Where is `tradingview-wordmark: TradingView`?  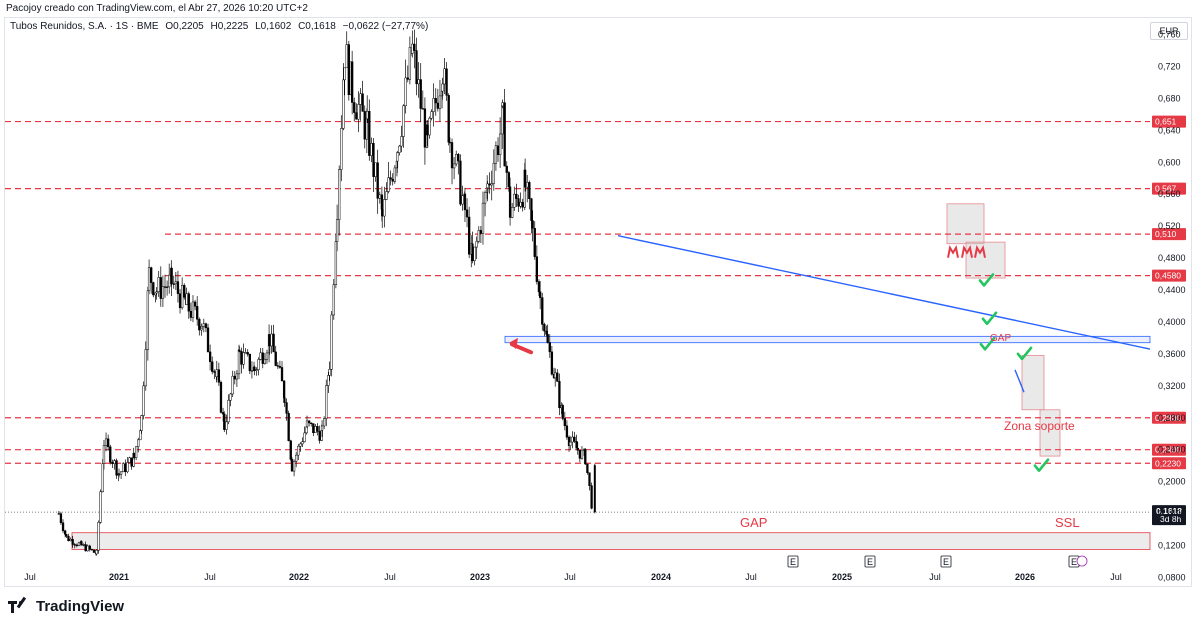 tradingview-wordmark: TradingView is located at coordinates (80, 606).